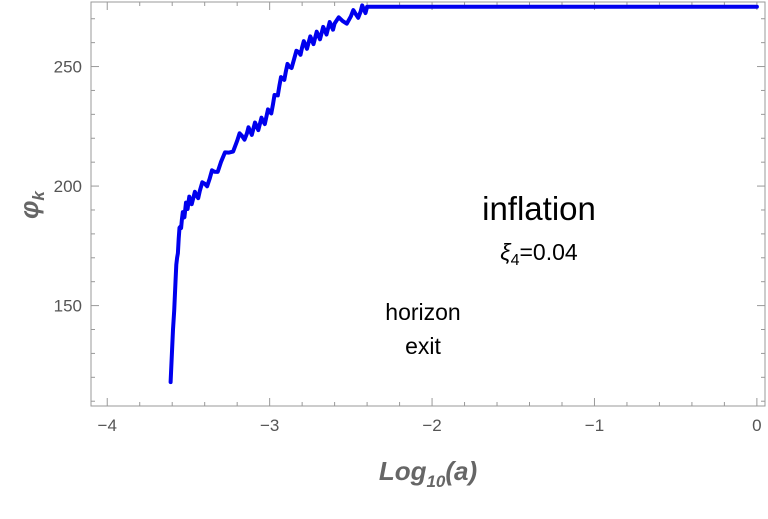  What do you see at coordinates (539, 208) in the screenshot?
I see `annotation-inflation: inflation` at bounding box center [539, 208].